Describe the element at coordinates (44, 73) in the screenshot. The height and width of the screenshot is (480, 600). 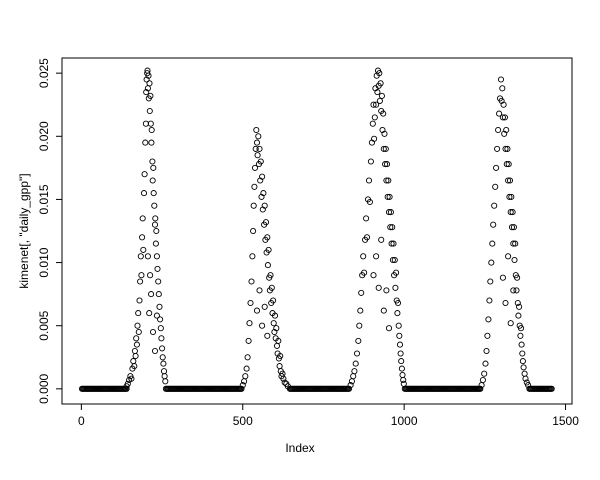
I see `y-tick-label: 0.025` at that location.